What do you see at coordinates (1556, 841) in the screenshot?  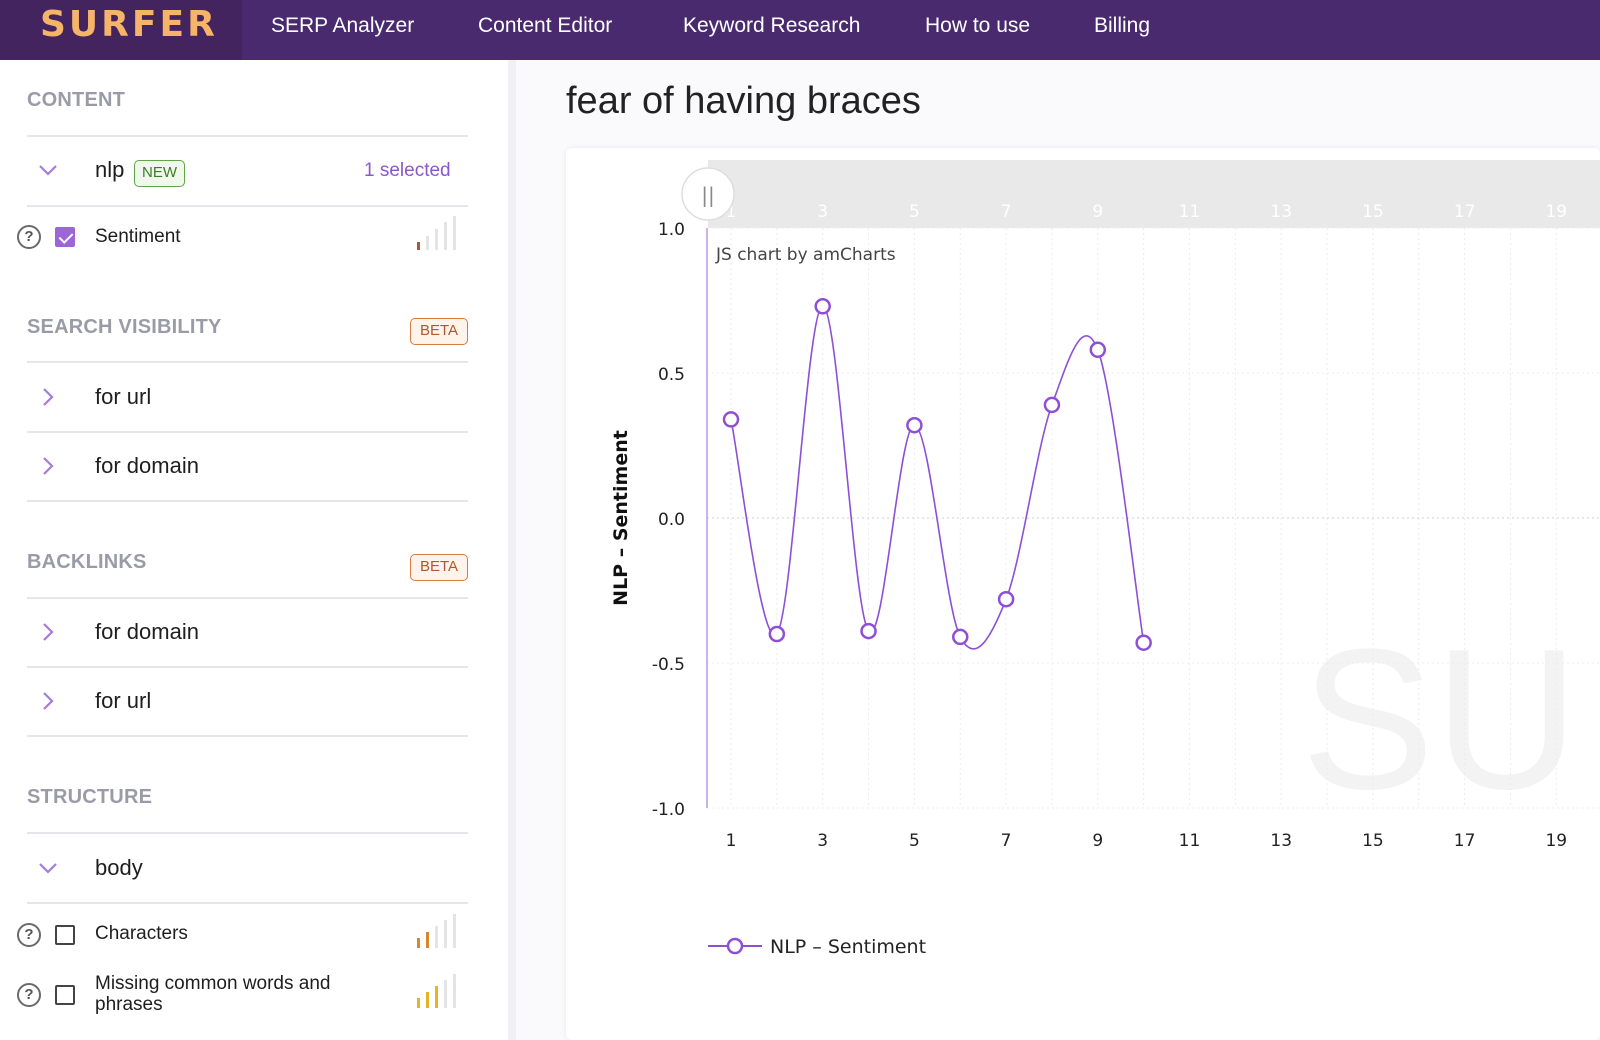 I see `x-tick-label: 19` at bounding box center [1556, 841].